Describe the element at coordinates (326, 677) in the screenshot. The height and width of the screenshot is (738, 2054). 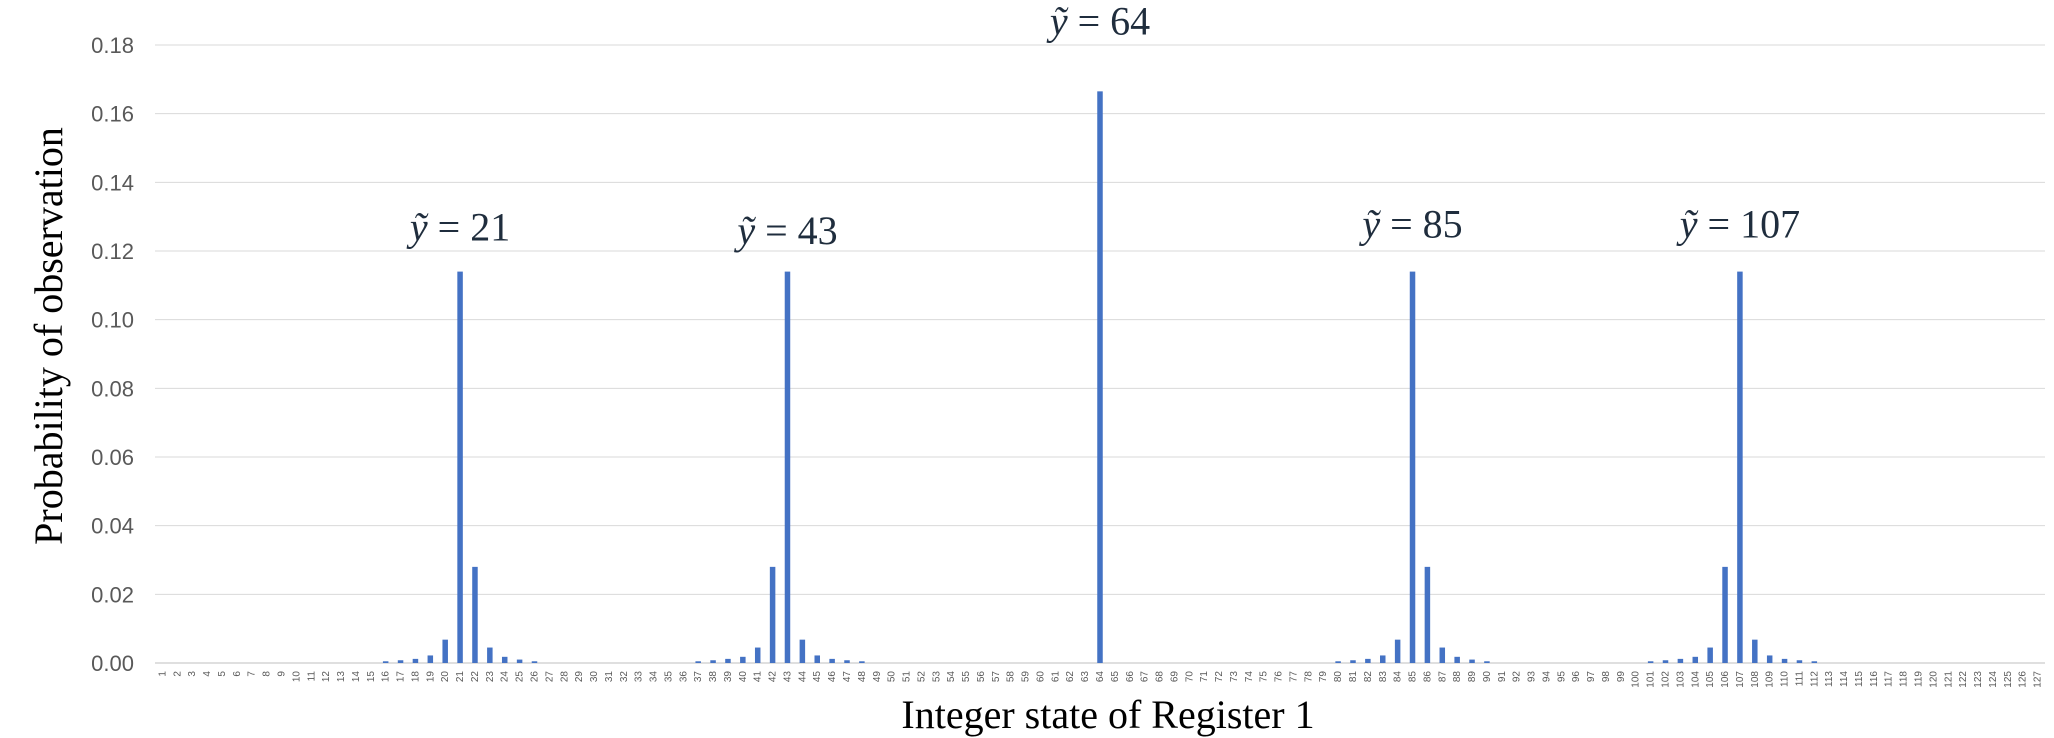
I see `x-tick-label: 12` at that location.